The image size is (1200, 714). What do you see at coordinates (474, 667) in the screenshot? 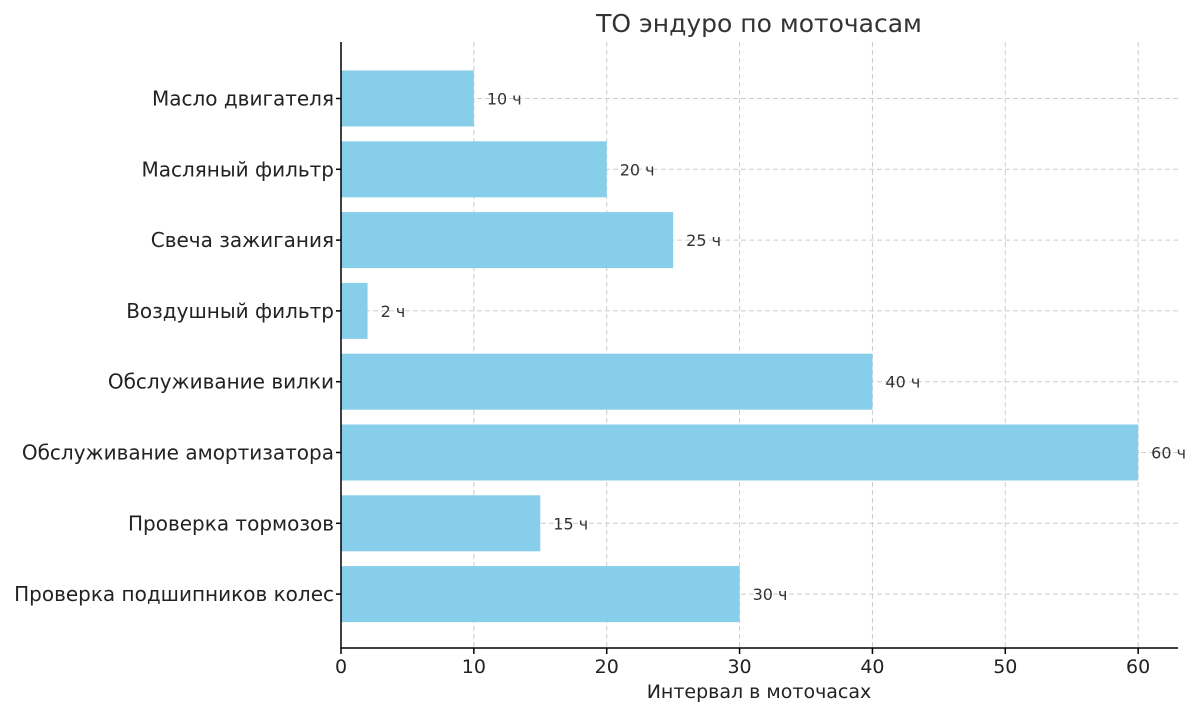
I see `x-tick-label: 10` at bounding box center [474, 667].